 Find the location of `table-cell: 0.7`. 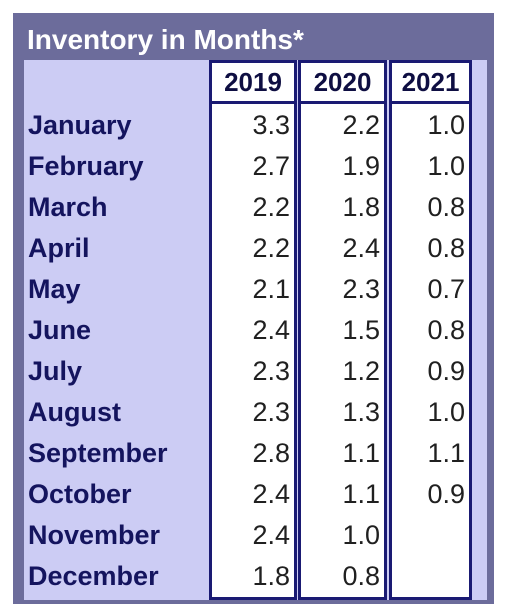

table-cell: 0.7 is located at coordinates (446, 289).